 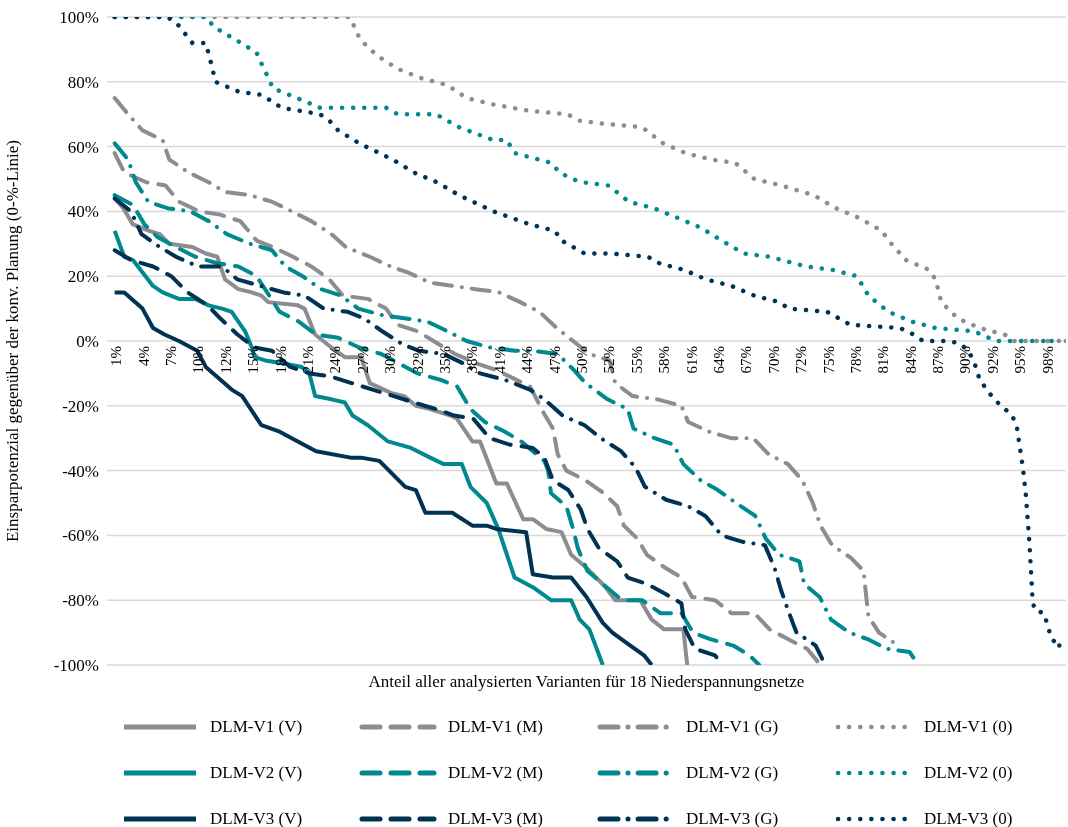 What do you see at coordinates (691, 360) in the screenshot?
I see `x-tick-label: 61%` at bounding box center [691, 360].